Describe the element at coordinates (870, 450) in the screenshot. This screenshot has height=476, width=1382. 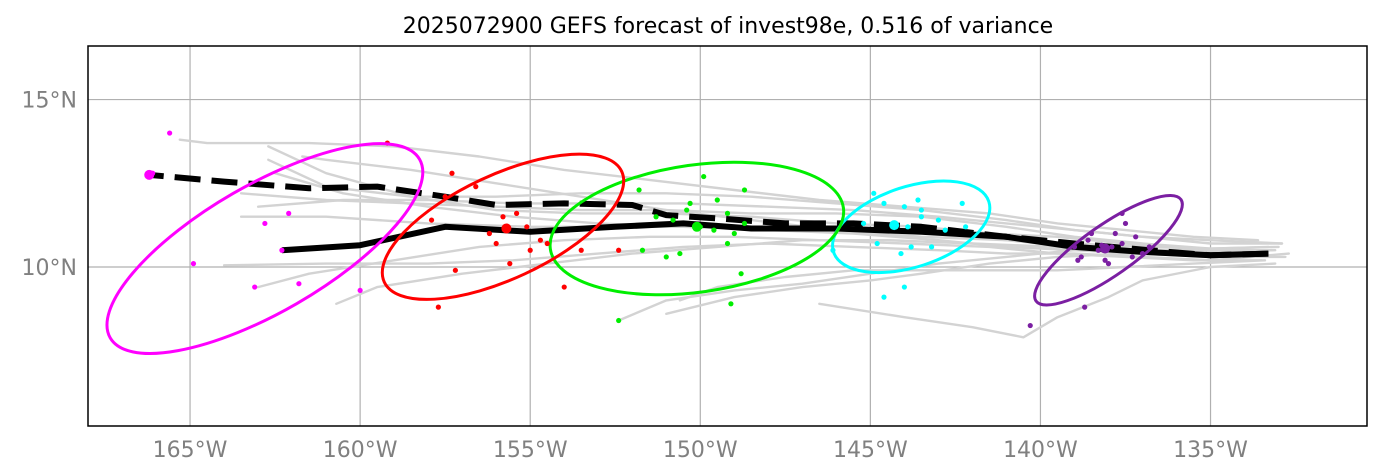
I see `x-tick-label: 145°W` at that location.